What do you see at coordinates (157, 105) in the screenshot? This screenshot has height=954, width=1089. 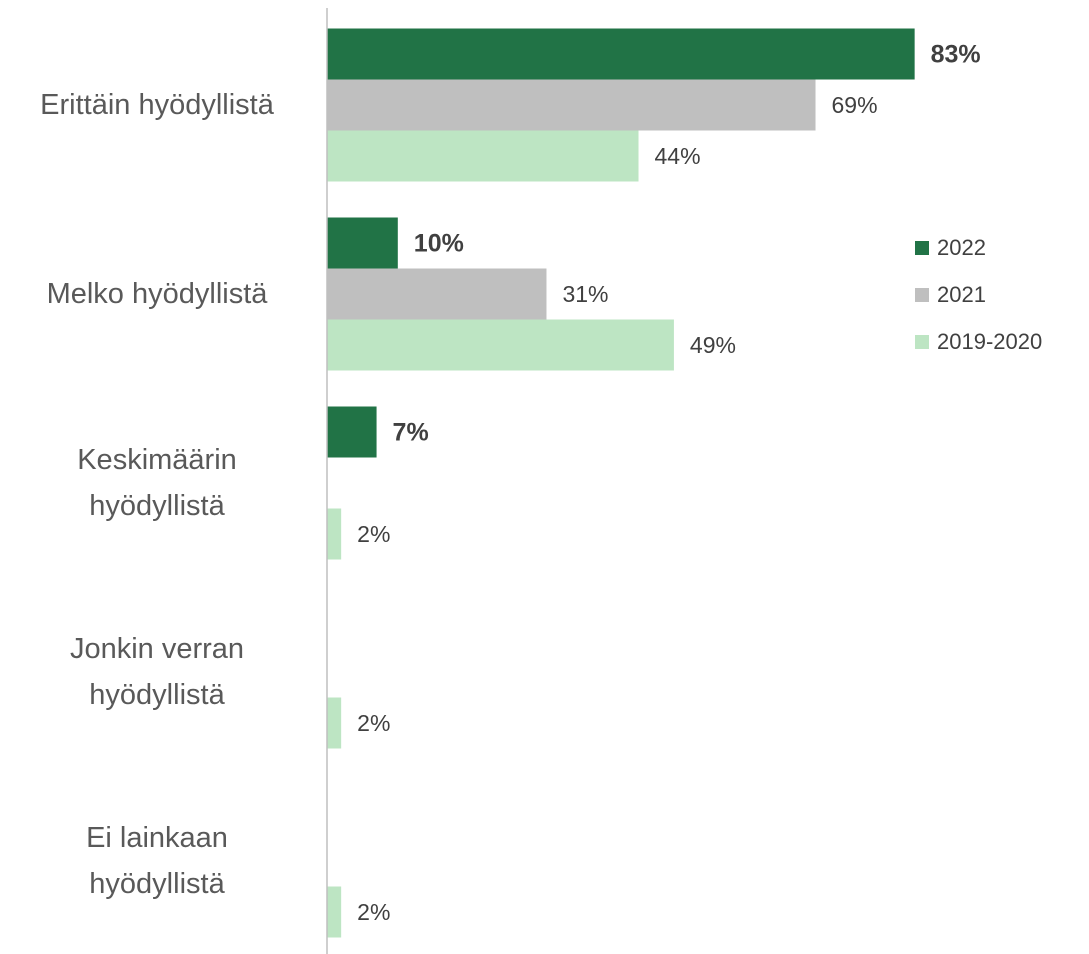 I see `category-label: Erittäin hyödyllistä` at bounding box center [157, 105].